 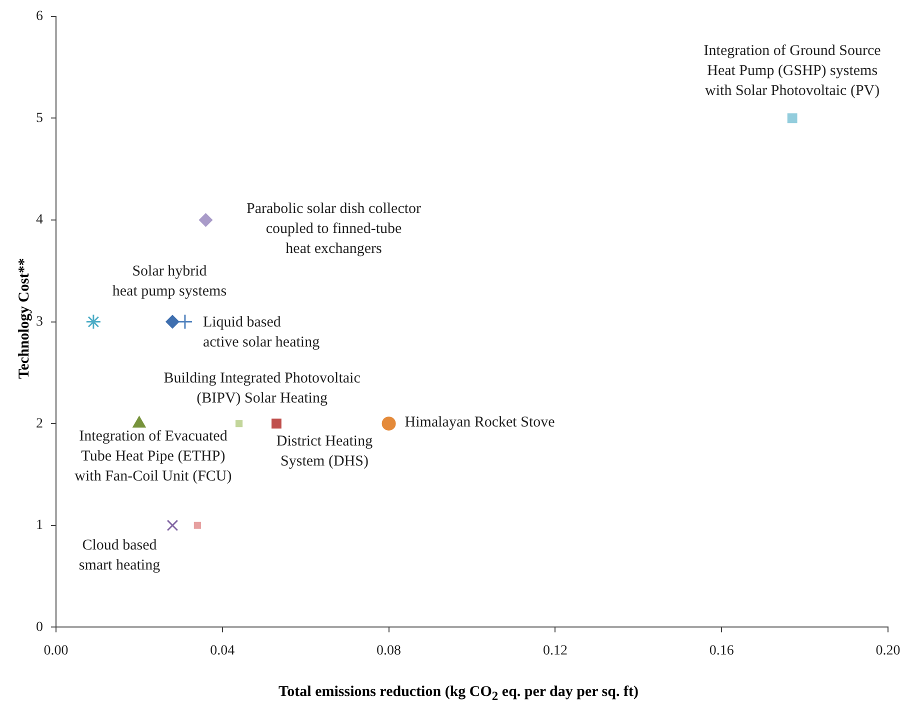 I want to click on y-tick-label: 1, so click(x=39, y=526).